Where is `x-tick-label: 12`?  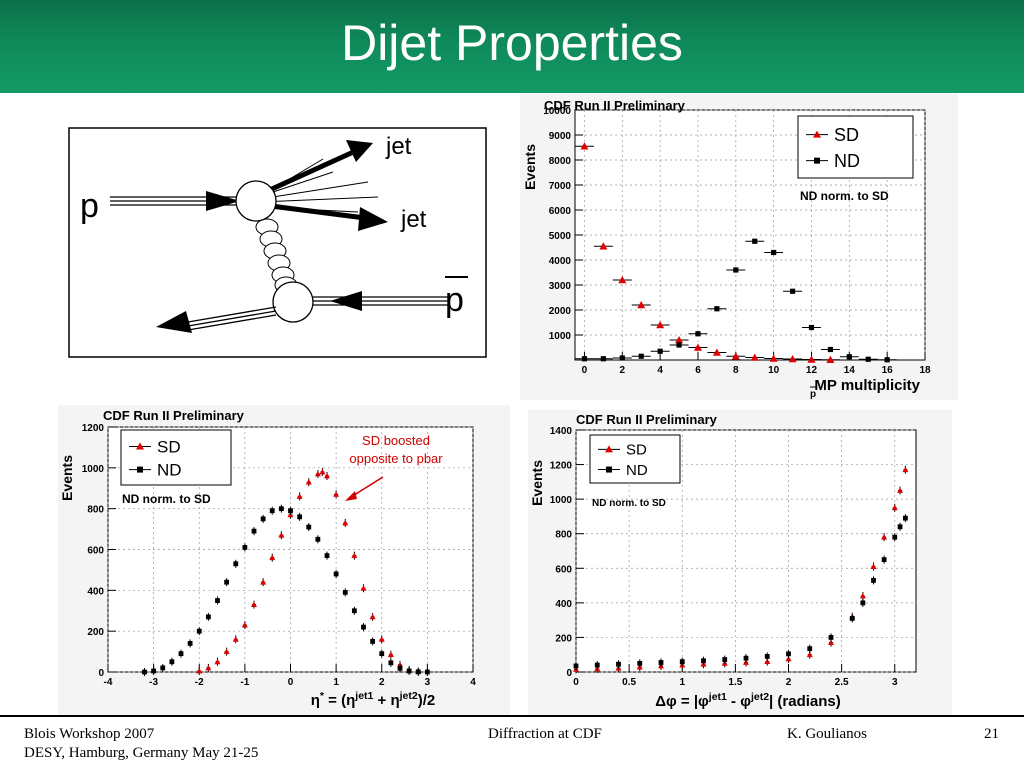 x-tick-label: 12 is located at coordinates (812, 370).